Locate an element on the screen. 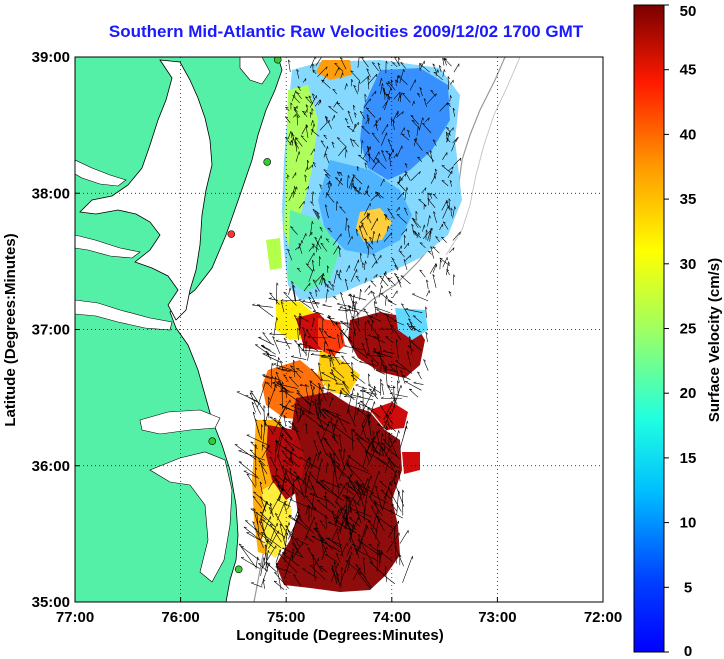 This screenshot has height=659, width=724. latitude-ticks: 39:00 38:00 37:00 36:00 35:00 is located at coordinates (56, 330).